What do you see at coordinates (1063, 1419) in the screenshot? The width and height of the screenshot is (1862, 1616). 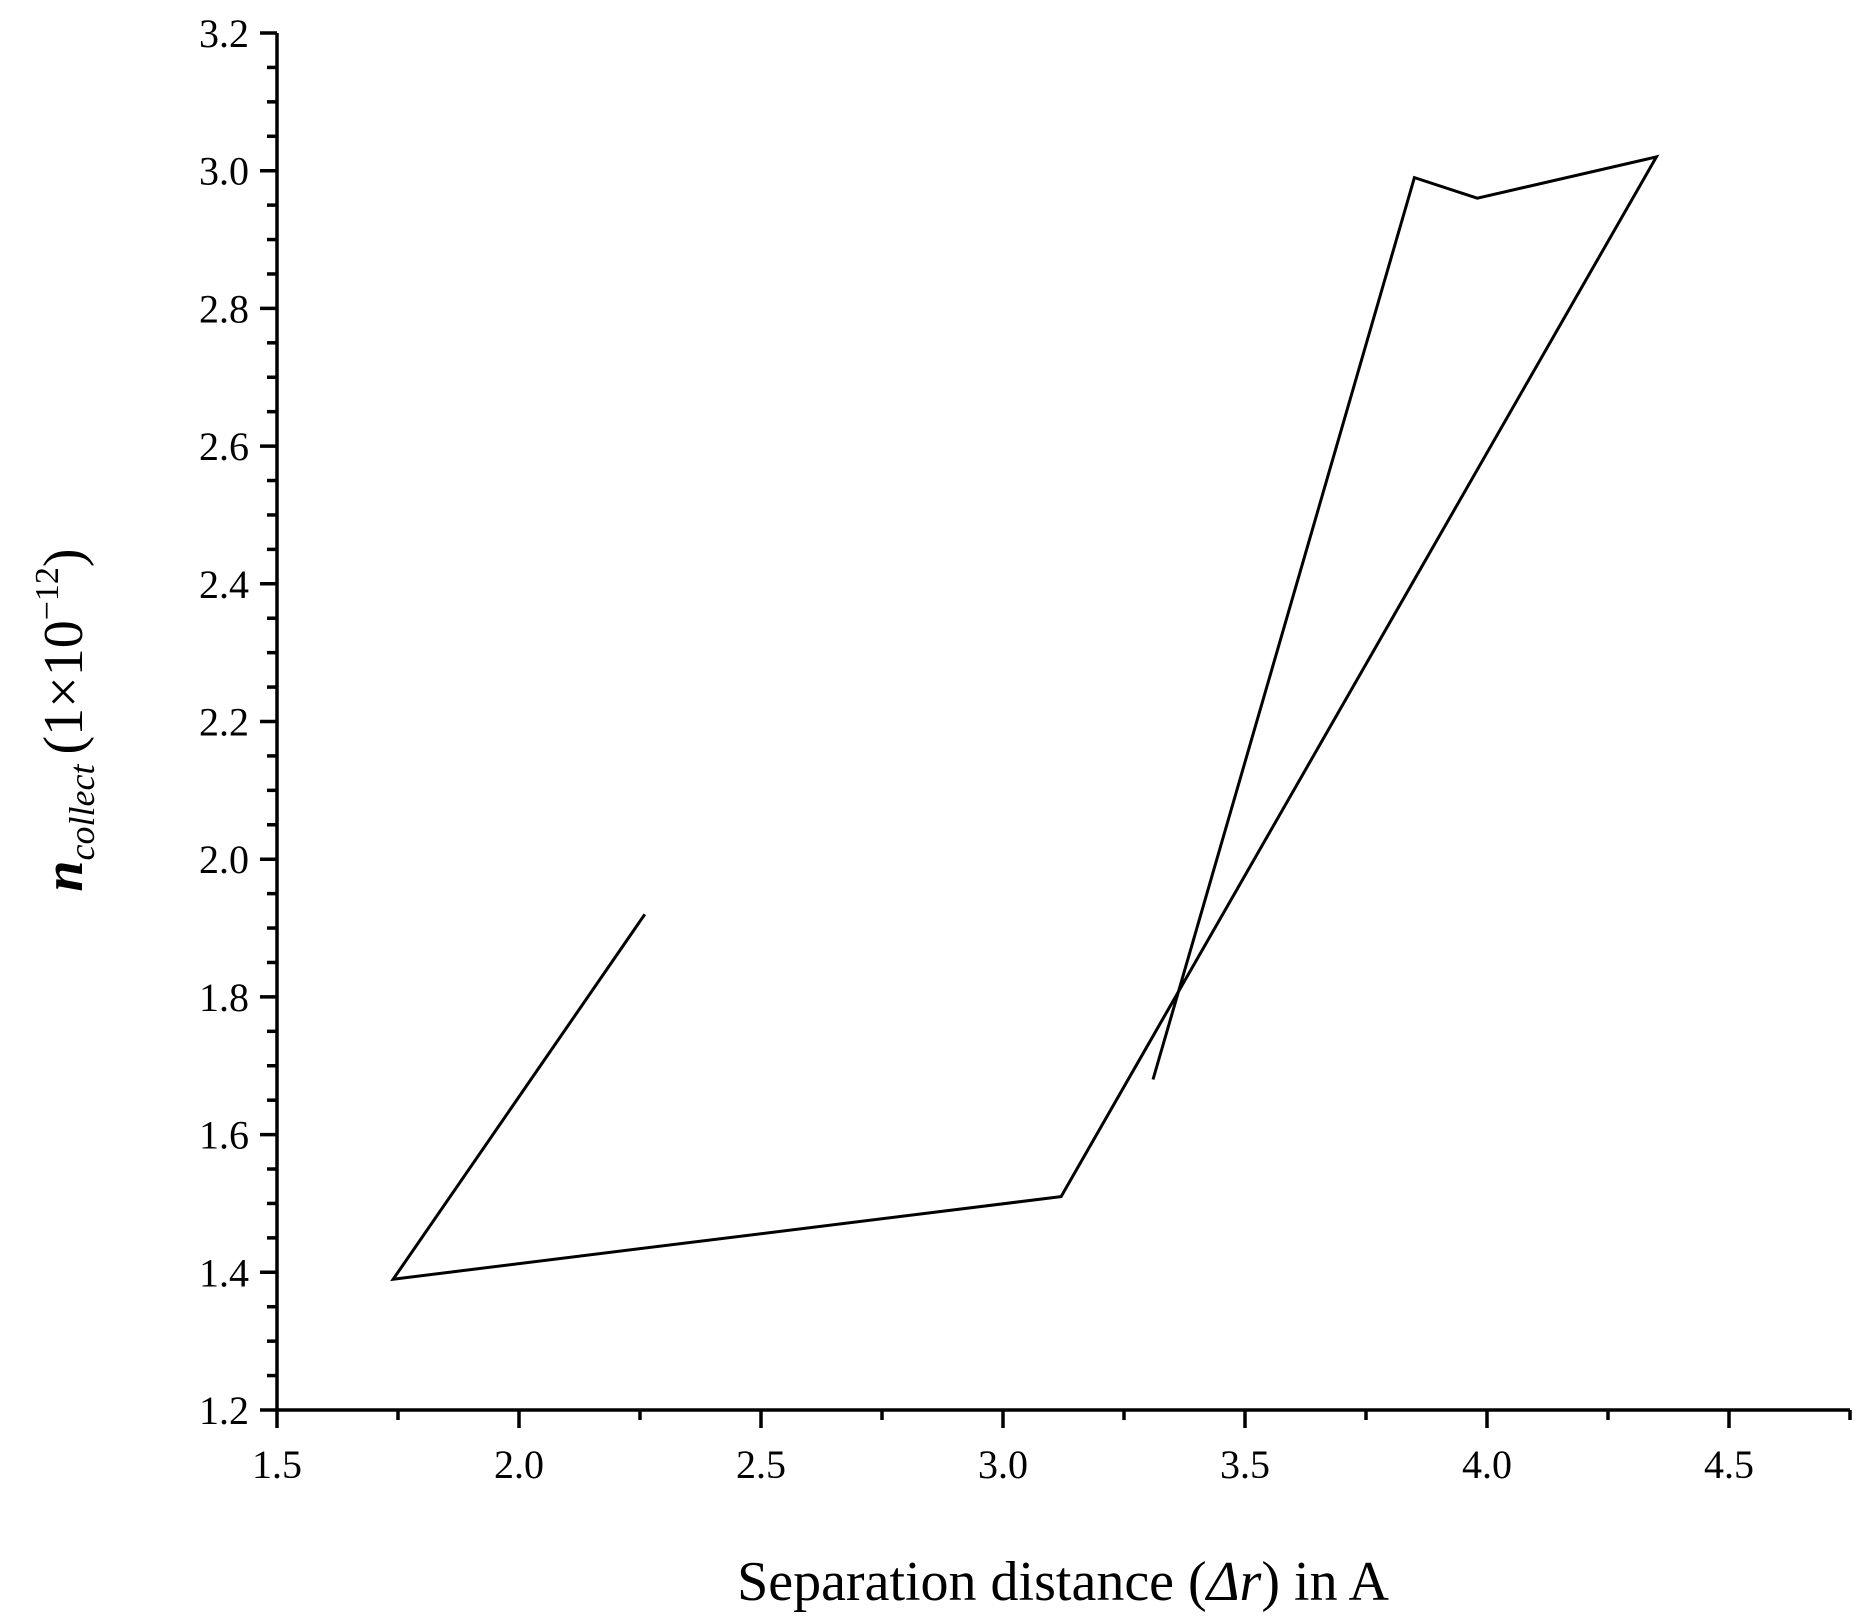 I see `x-ticks` at bounding box center [1063, 1419].